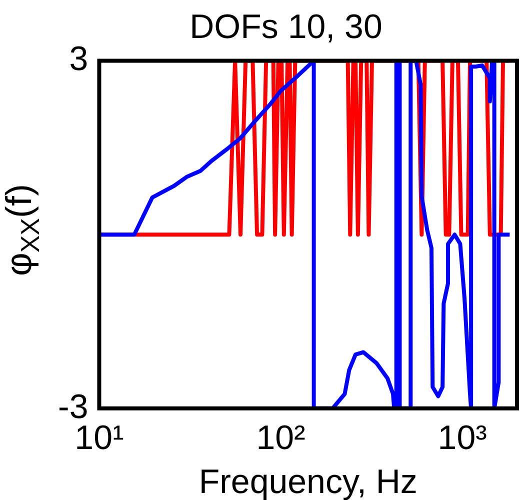 The height and width of the screenshot is (504, 527). What do you see at coordinates (462, 438) in the screenshot?
I see `x-tick-label: 10³` at bounding box center [462, 438].